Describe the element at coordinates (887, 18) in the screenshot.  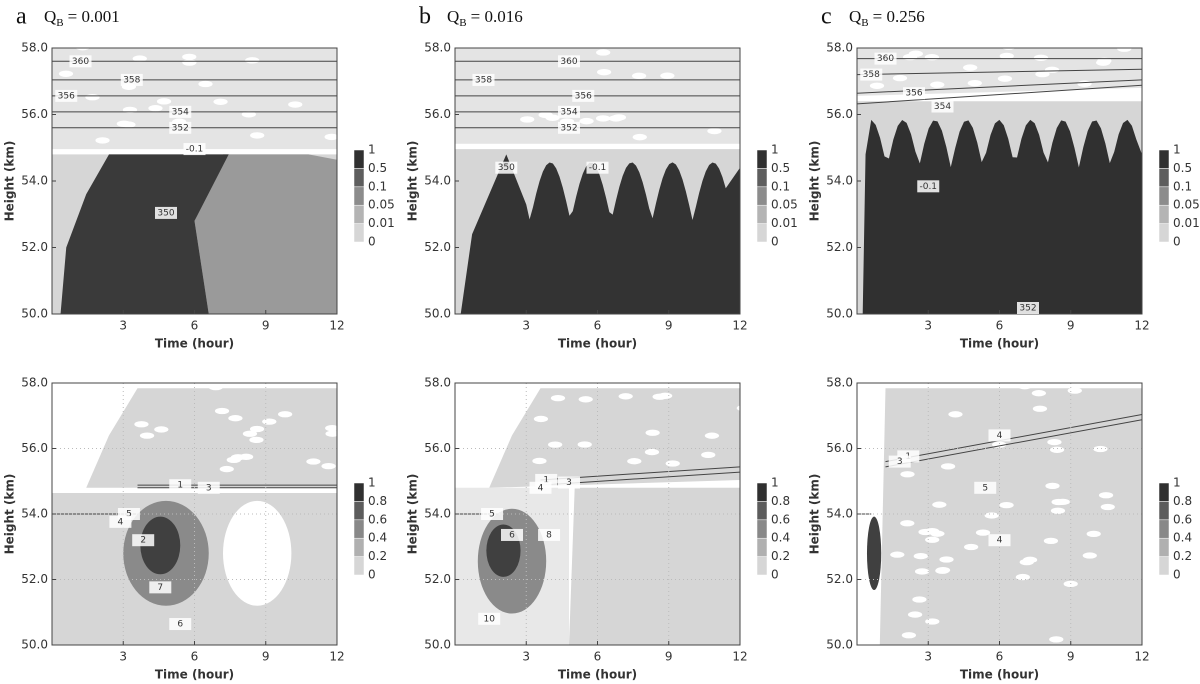
I see `panel-title: QB = 0.256` at that location.